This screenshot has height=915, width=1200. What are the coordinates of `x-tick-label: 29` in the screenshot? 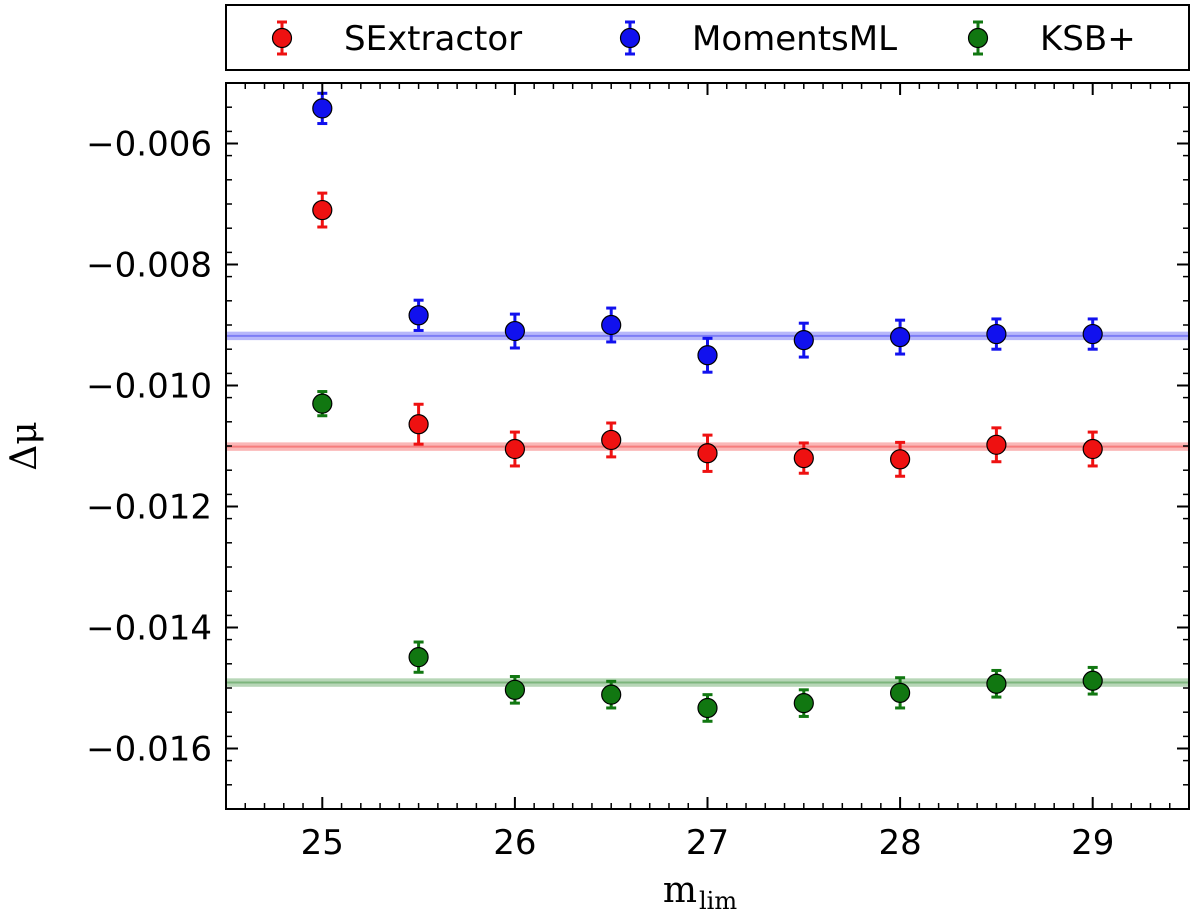 It's located at (1092, 843).